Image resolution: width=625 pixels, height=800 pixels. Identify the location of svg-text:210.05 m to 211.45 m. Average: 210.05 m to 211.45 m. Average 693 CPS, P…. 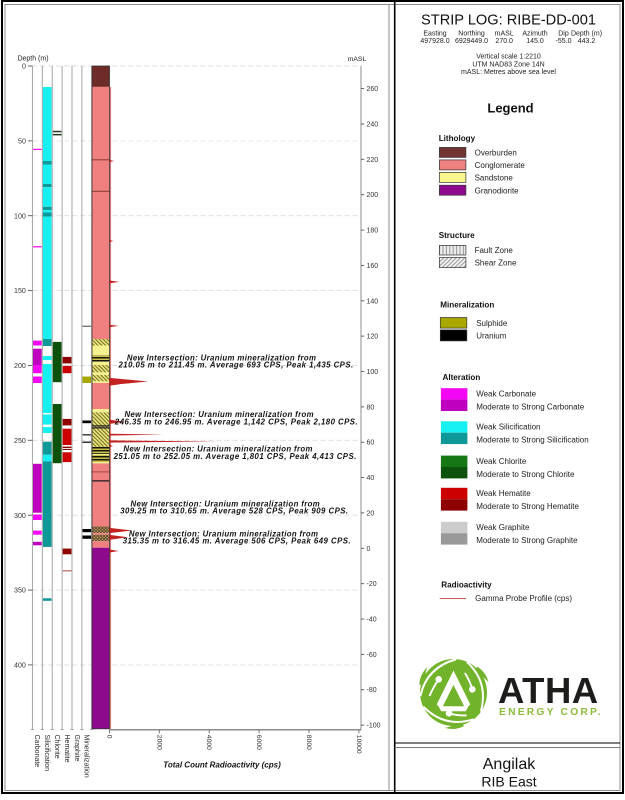
(236, 364).